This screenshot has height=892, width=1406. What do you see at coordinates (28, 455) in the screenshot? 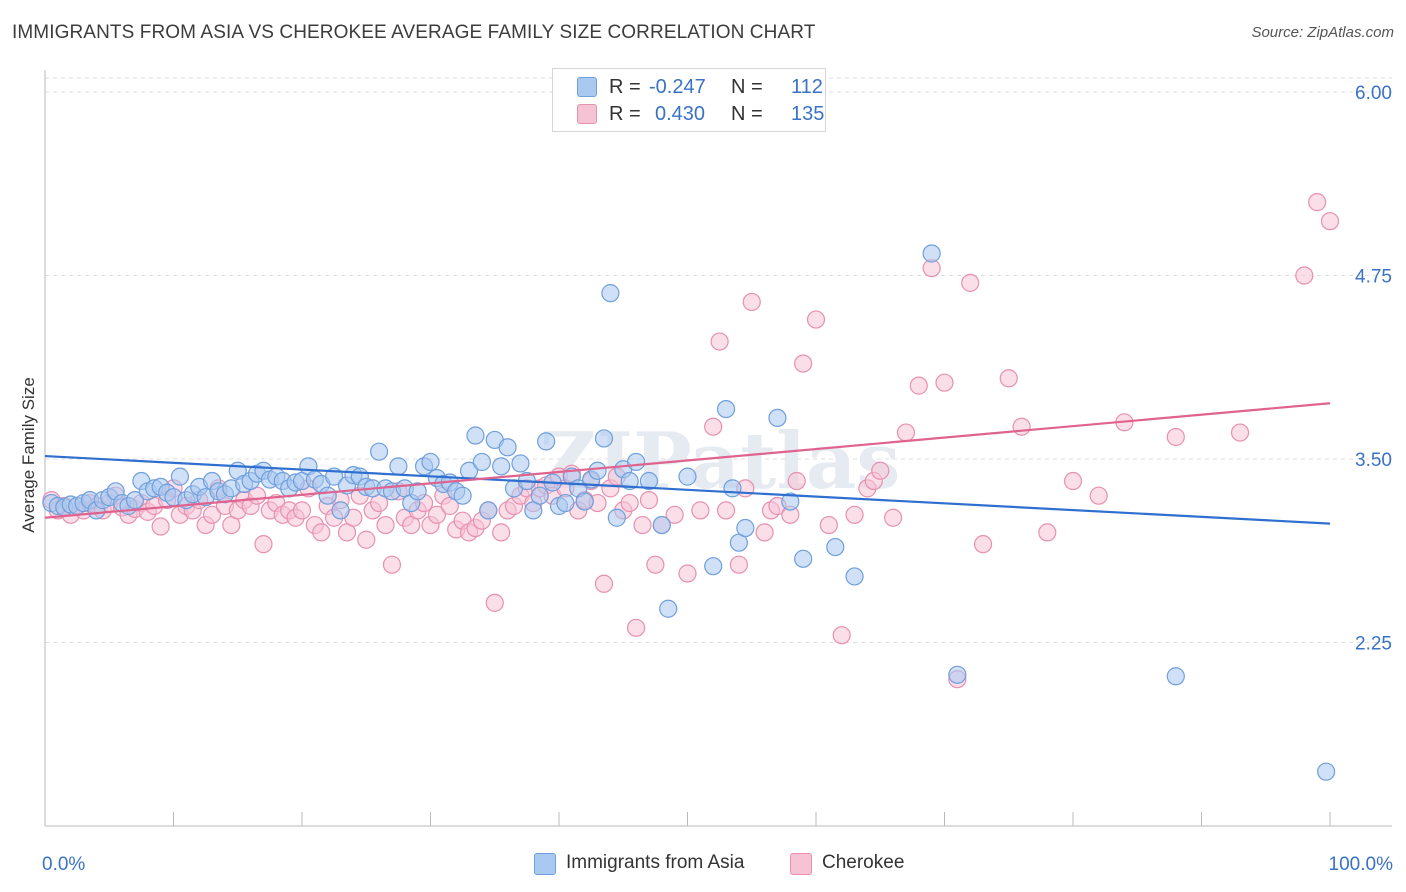
I see `y-axis-title: Average Family Size` at bounding box center [28, 455].